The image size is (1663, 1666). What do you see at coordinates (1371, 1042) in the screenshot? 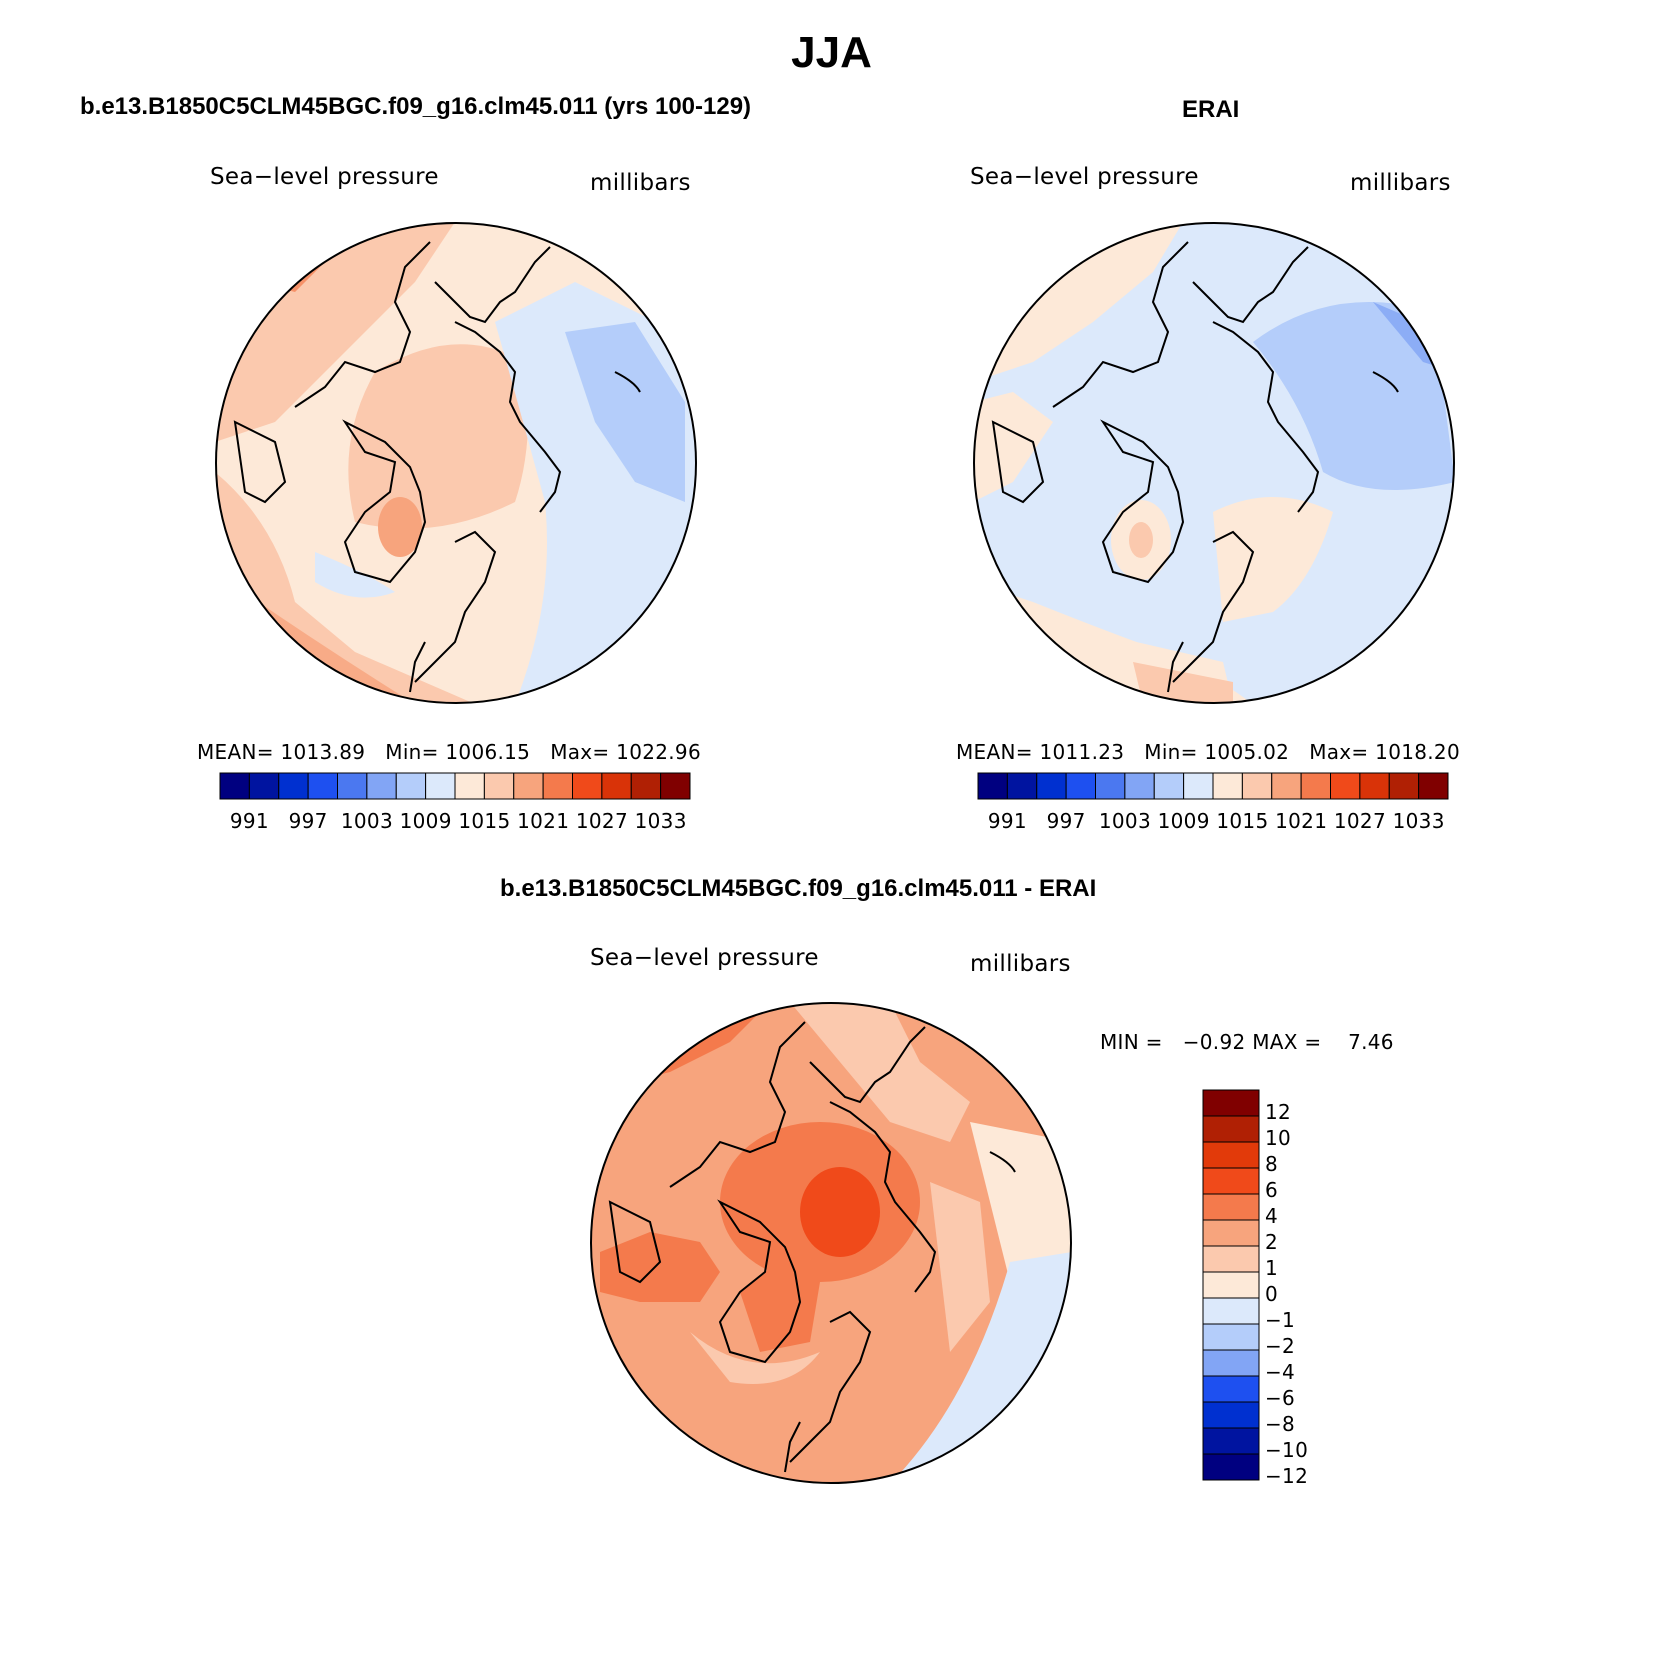
I see `panel-diff-max: 7.46` at bounding box center [1371, 1042].